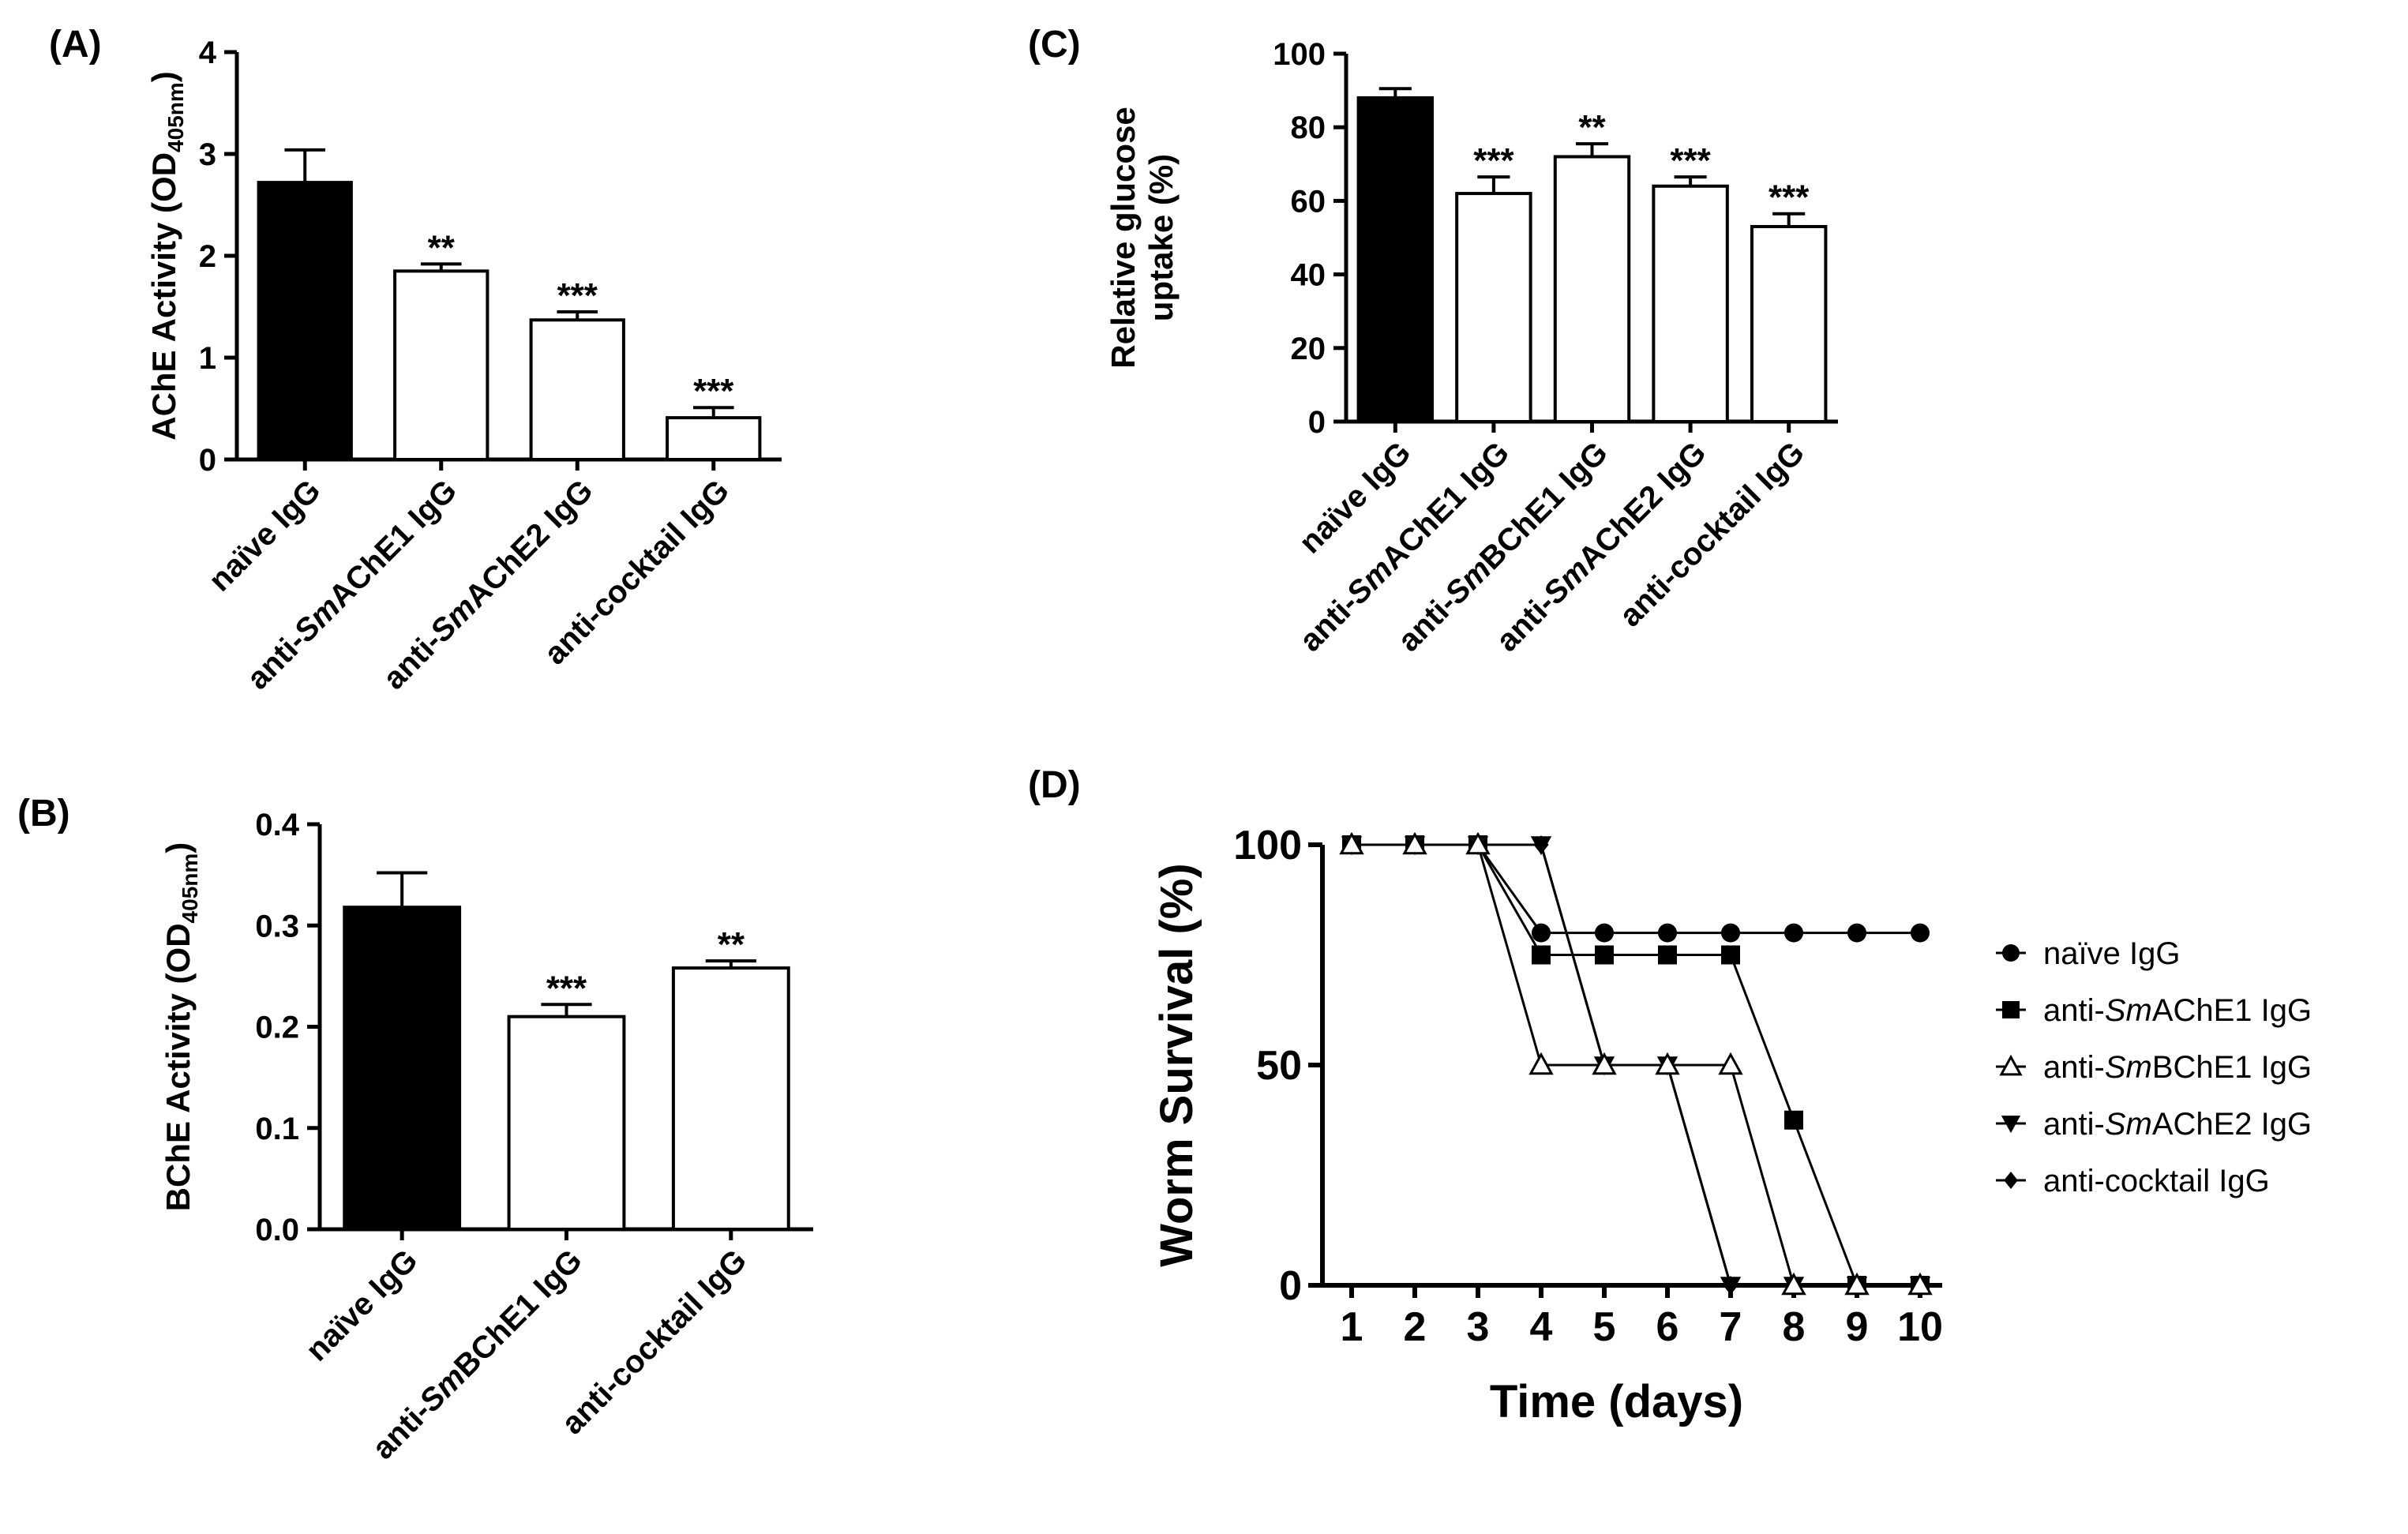 Image resolution: width=2408 pixels, height=1534 pixels. I want to click on legend-item-4: anti-cocktail IgG, so click(2133, 1181).